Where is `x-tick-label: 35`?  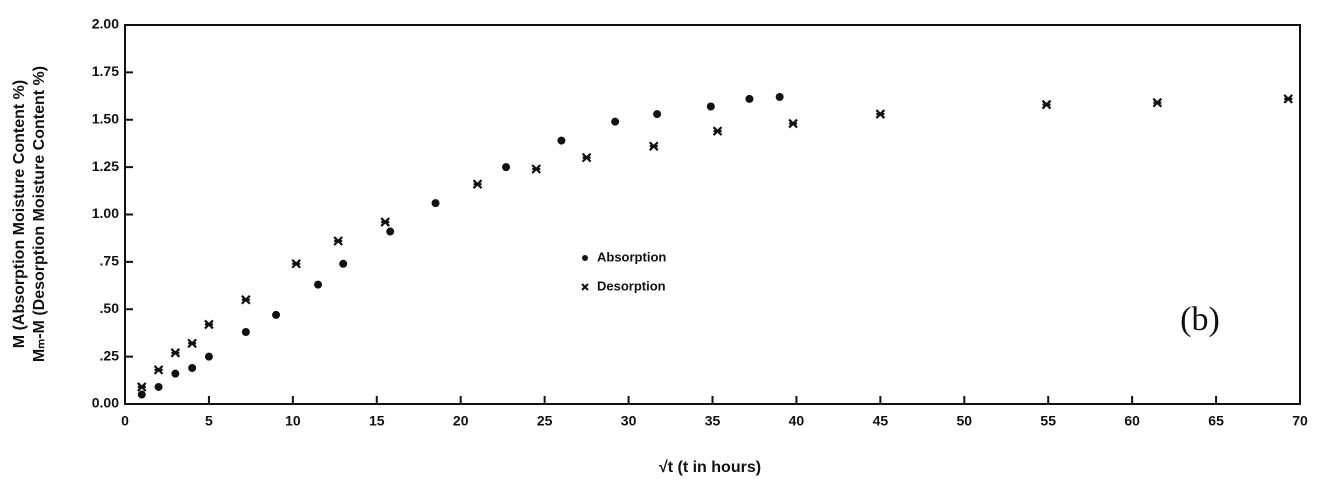
x-tick-label: 35 is located at coordinates (713, 421).